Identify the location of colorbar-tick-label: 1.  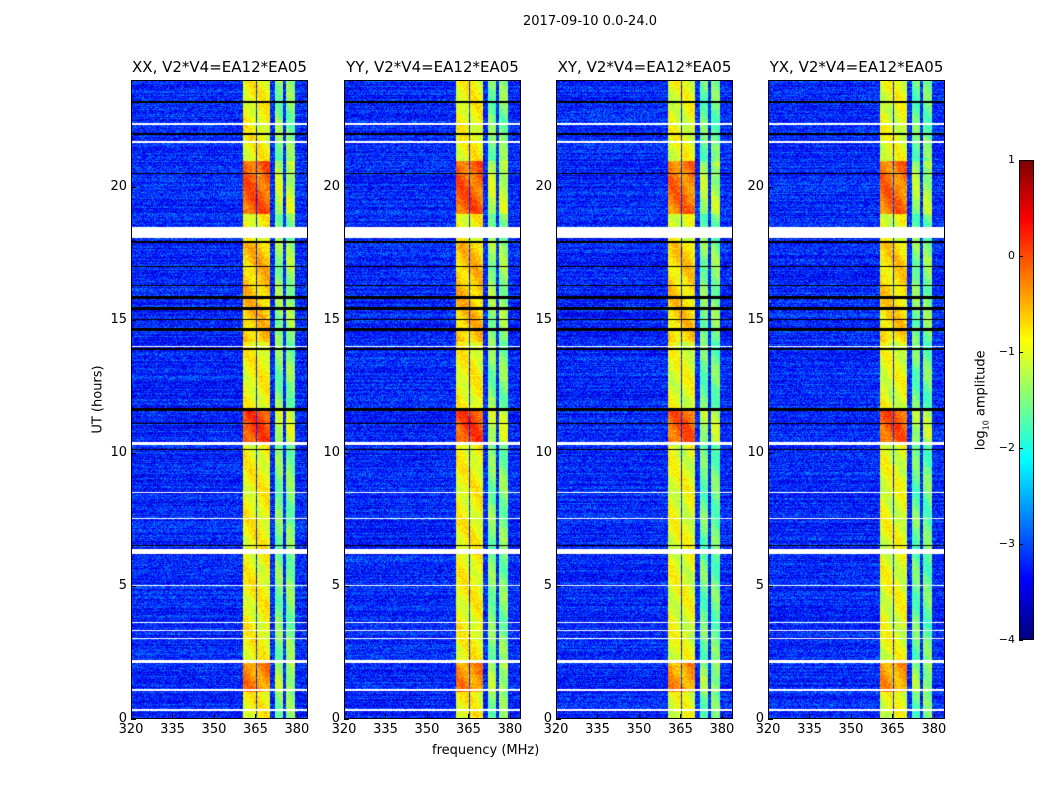
(1011, 159).